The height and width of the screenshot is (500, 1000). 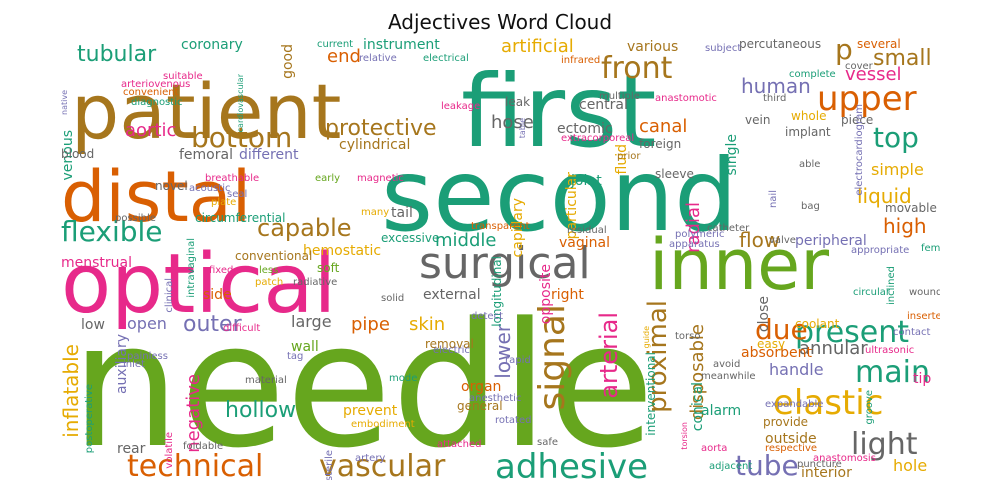 I want to click on word-electric: electric, so click(x=451, y=351).